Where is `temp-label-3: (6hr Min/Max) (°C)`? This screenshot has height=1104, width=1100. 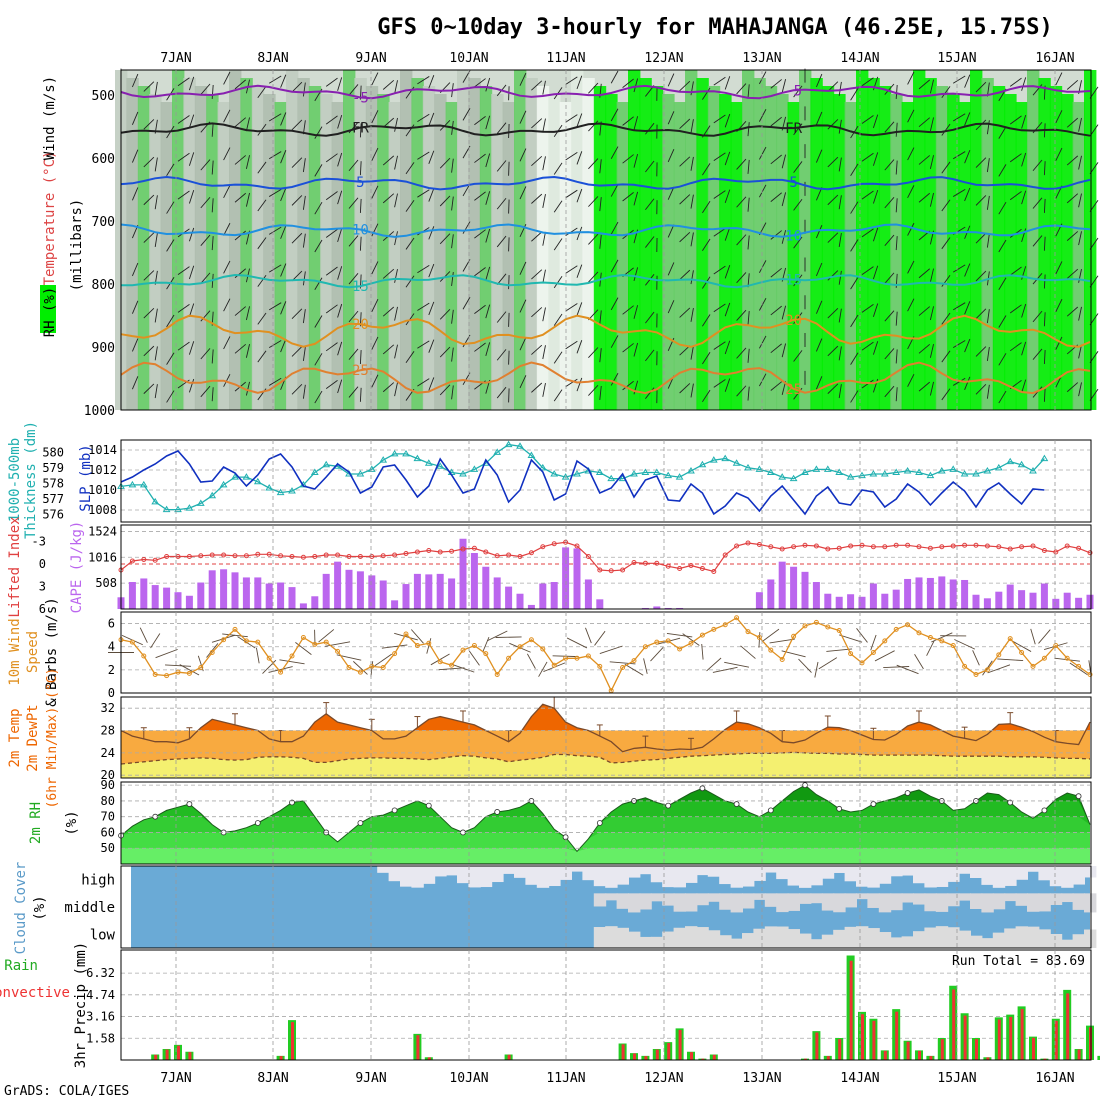
temp-label-3: (6hr Min/Max) (°C) is located at coordinates (52, 738).